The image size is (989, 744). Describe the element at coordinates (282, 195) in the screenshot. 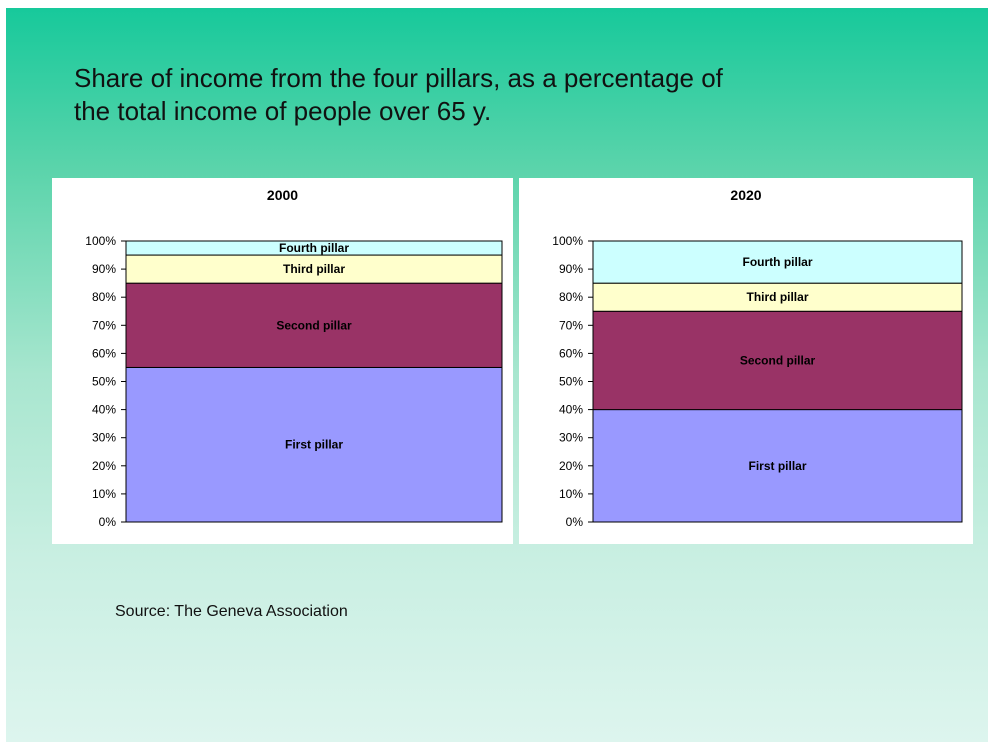

I see `chart-title: 2000` at that location.